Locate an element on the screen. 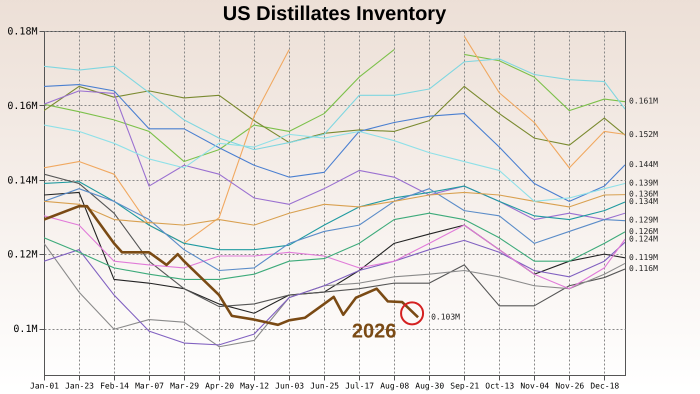 The width and height of the screenshot is (700, 394). data-label: 0.161M is located at coordinates (643, 101).